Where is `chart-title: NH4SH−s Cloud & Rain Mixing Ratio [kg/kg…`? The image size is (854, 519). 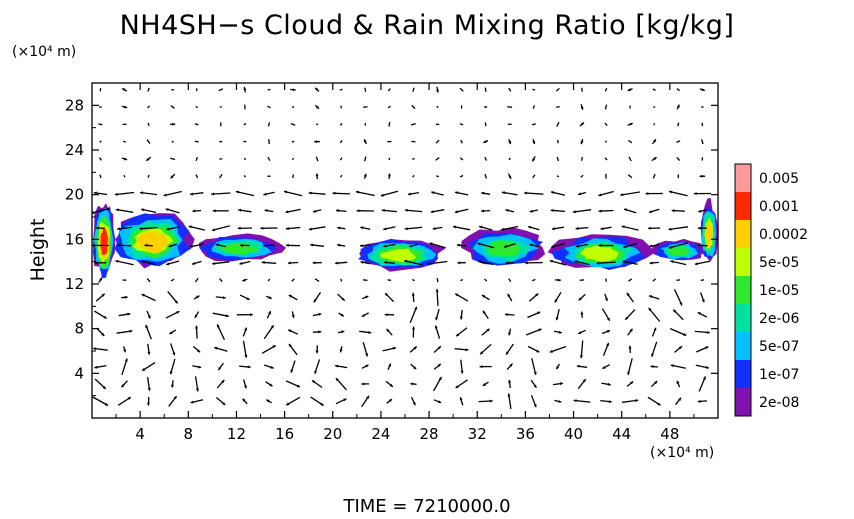
chart-title: NH4SH−s Cloud & Rain Mixing Ratio [kg/kg… is located at coordinates (427, 25).